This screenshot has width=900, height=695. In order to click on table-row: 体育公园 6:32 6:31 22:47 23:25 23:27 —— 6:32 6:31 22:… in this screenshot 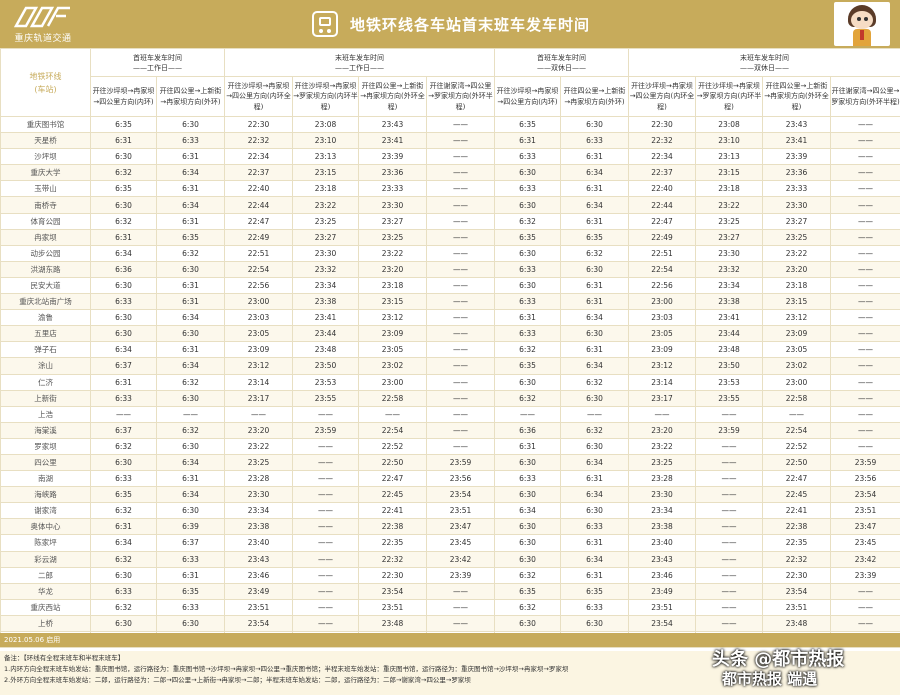, I will do `click(450, 221)`.